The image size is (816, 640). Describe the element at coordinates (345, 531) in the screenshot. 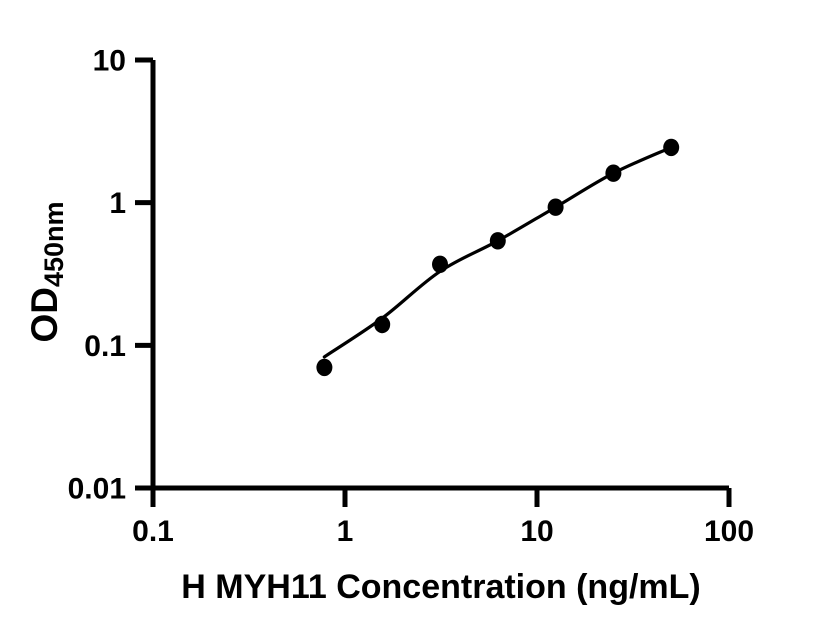

I see `x-tick-label: 1` at that location.